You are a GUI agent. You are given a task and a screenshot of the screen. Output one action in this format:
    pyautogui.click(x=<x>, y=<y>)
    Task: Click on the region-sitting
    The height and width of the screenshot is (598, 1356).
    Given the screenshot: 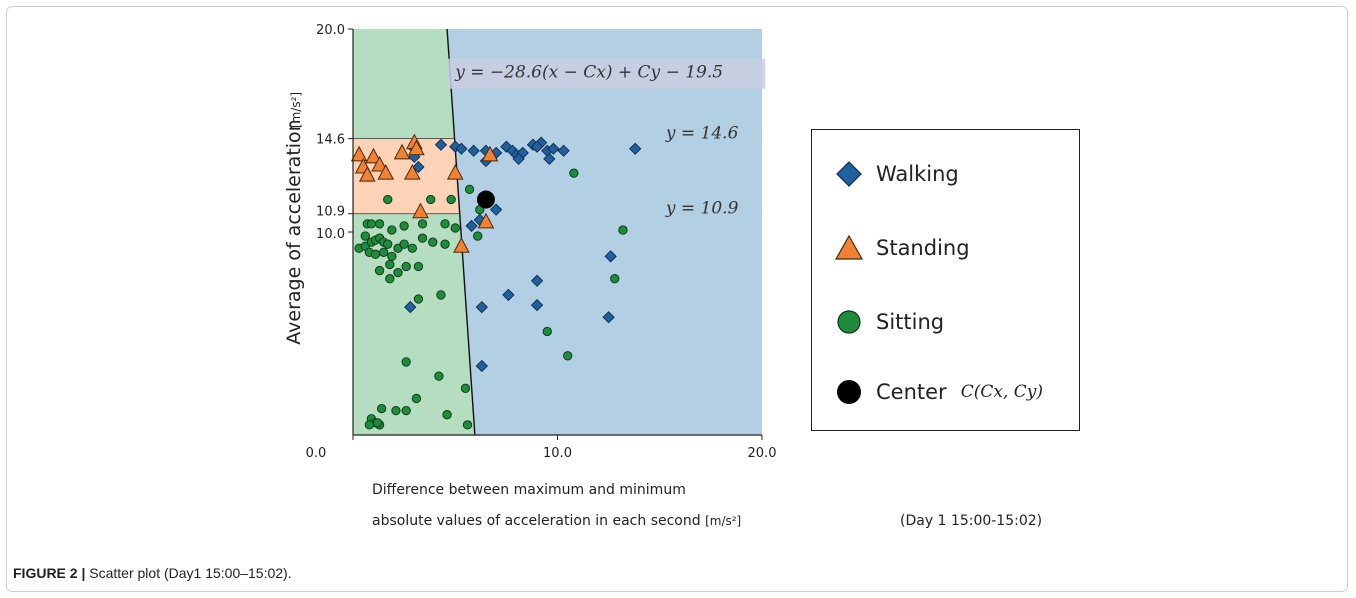 What is the action you would take?
    pyautogui.click(x=414, y=232)
    